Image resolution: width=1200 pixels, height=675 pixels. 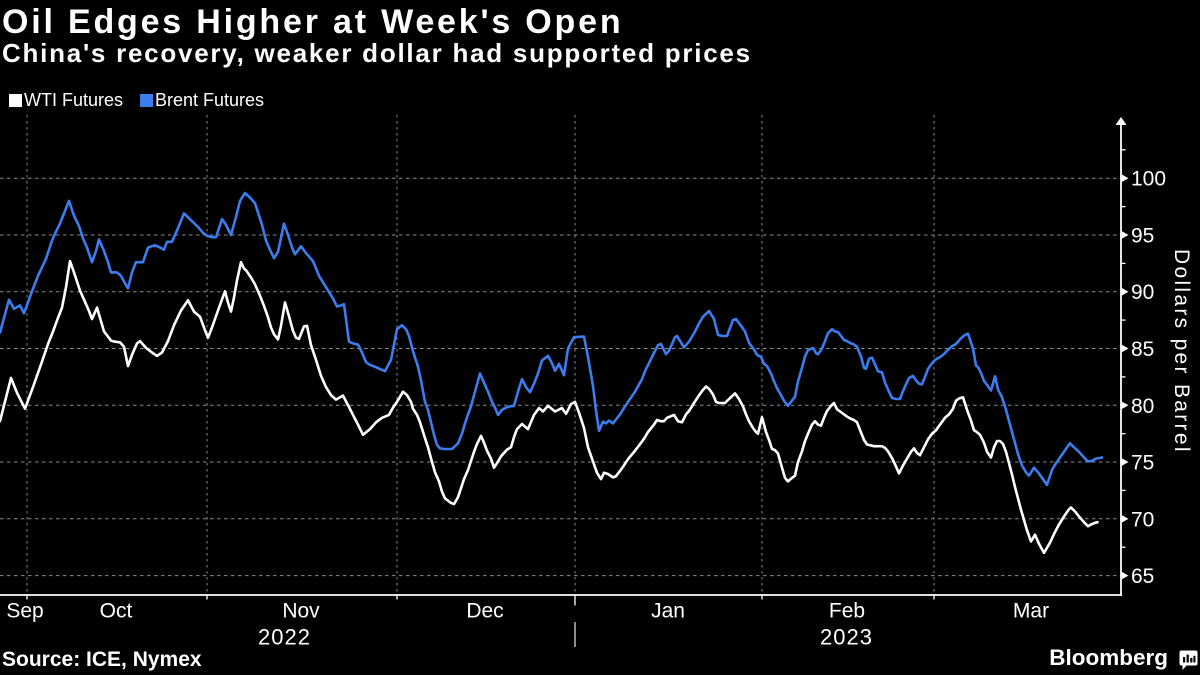 I want to click on svg-text: 2023, so click(x=846, y=637).